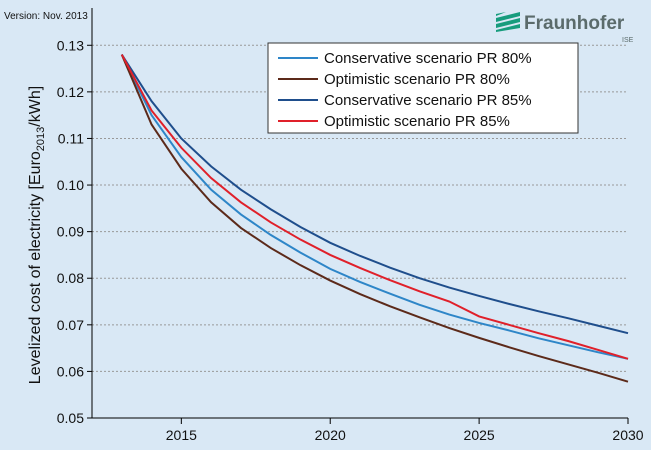 The height and width of the screenshot is (450, 651). I want to click on y-label-sub: 2013, so click(41, 139).